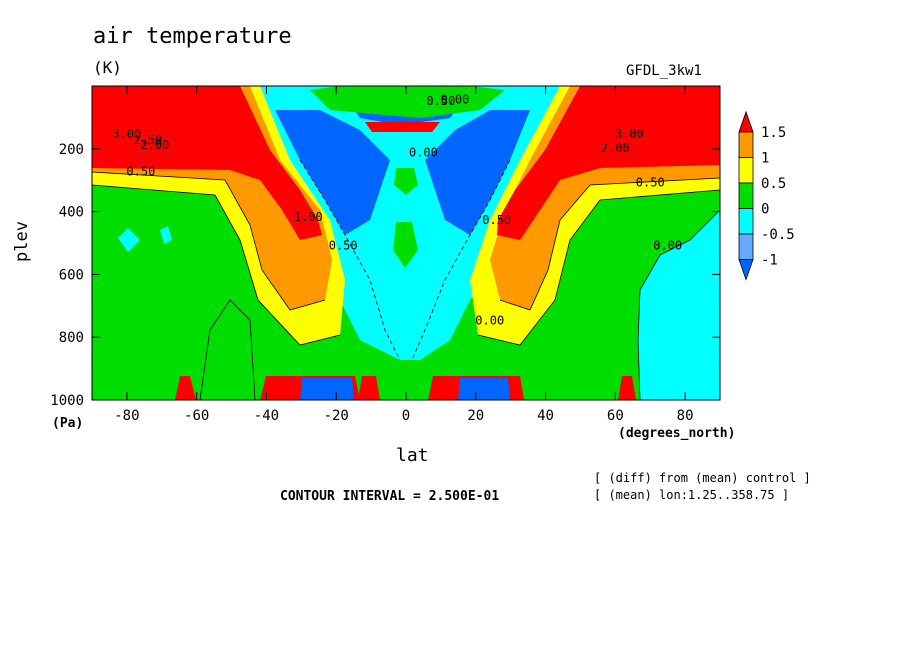 Image resolution: width=904 pixels, height=654 pixels. What do you see at coordinates (402, 127) in the screenshot?
I see `band-red-cap` at bounding box center [402, 127].